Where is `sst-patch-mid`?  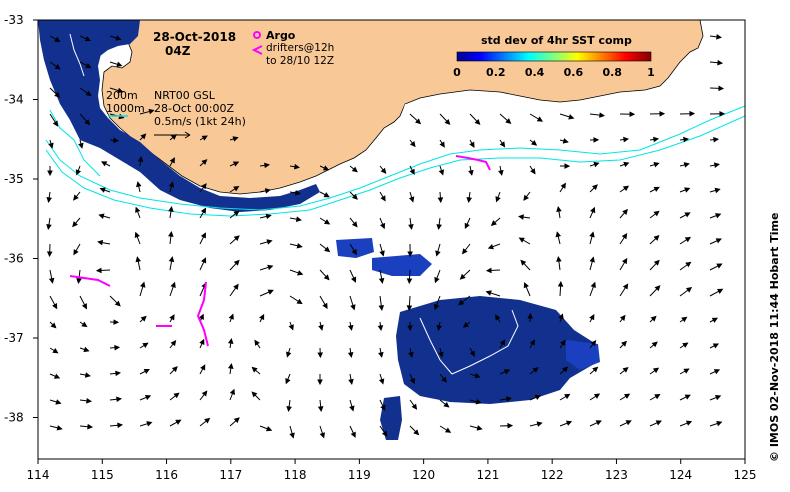 sst-patch-mid is located at coordinates (402, 265).